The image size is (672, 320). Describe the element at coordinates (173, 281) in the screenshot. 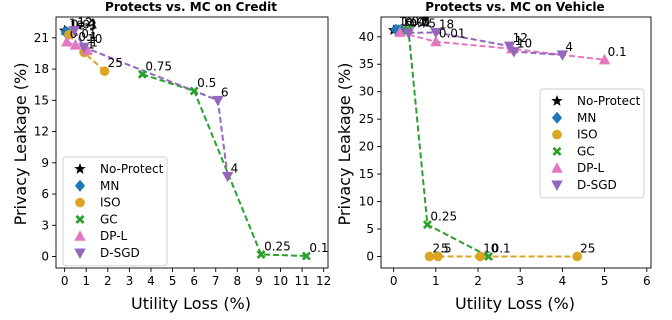

I see `x-tick-label: 5` at that location.